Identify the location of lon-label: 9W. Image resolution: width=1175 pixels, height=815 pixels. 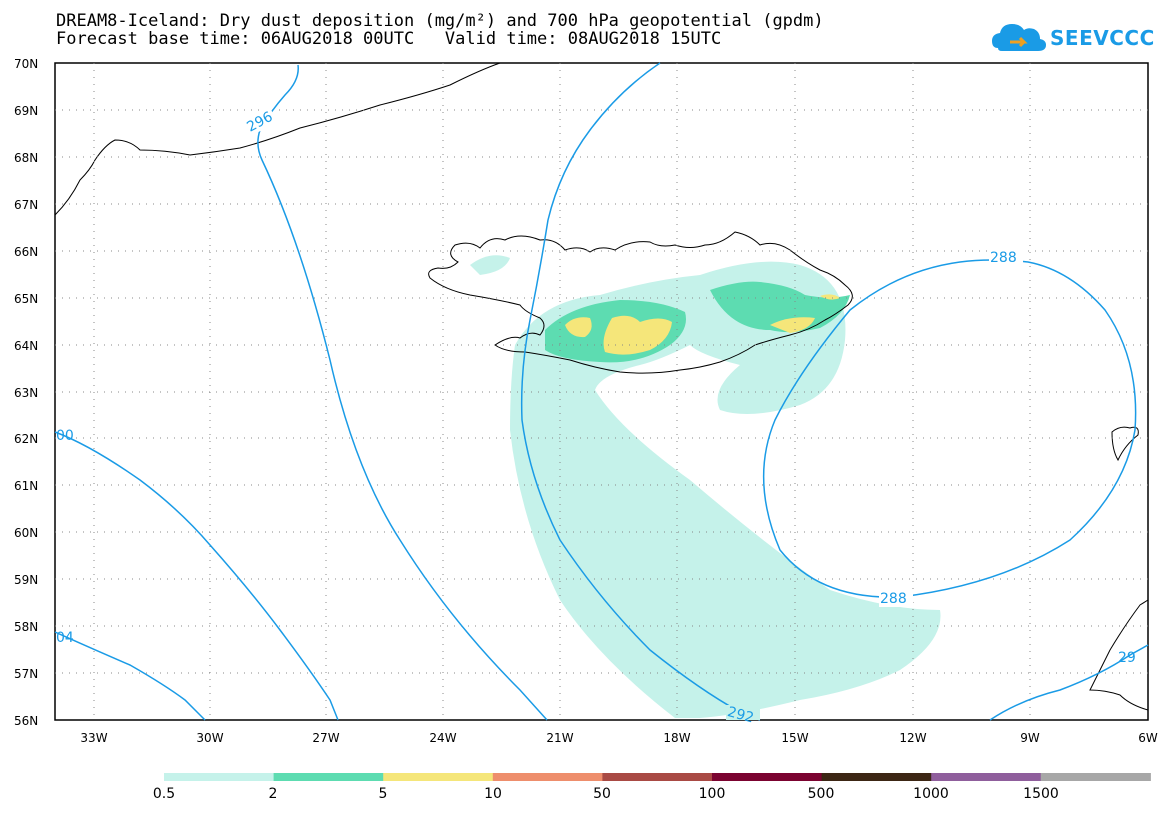
(1030, 738).